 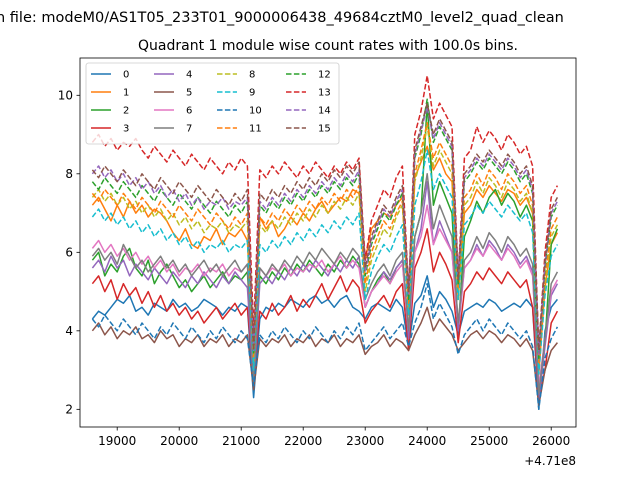 I want to click on legend-label-9: 9, so click(x=252, y=93).